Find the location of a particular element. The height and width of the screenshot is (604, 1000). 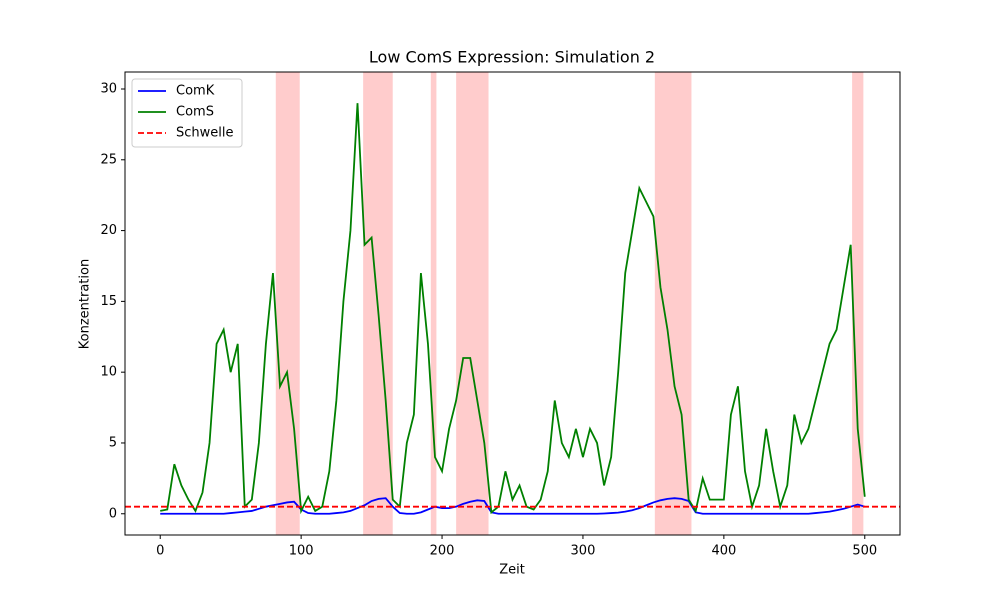

x-tick-label: 400 is located at coordinates (723, 551).